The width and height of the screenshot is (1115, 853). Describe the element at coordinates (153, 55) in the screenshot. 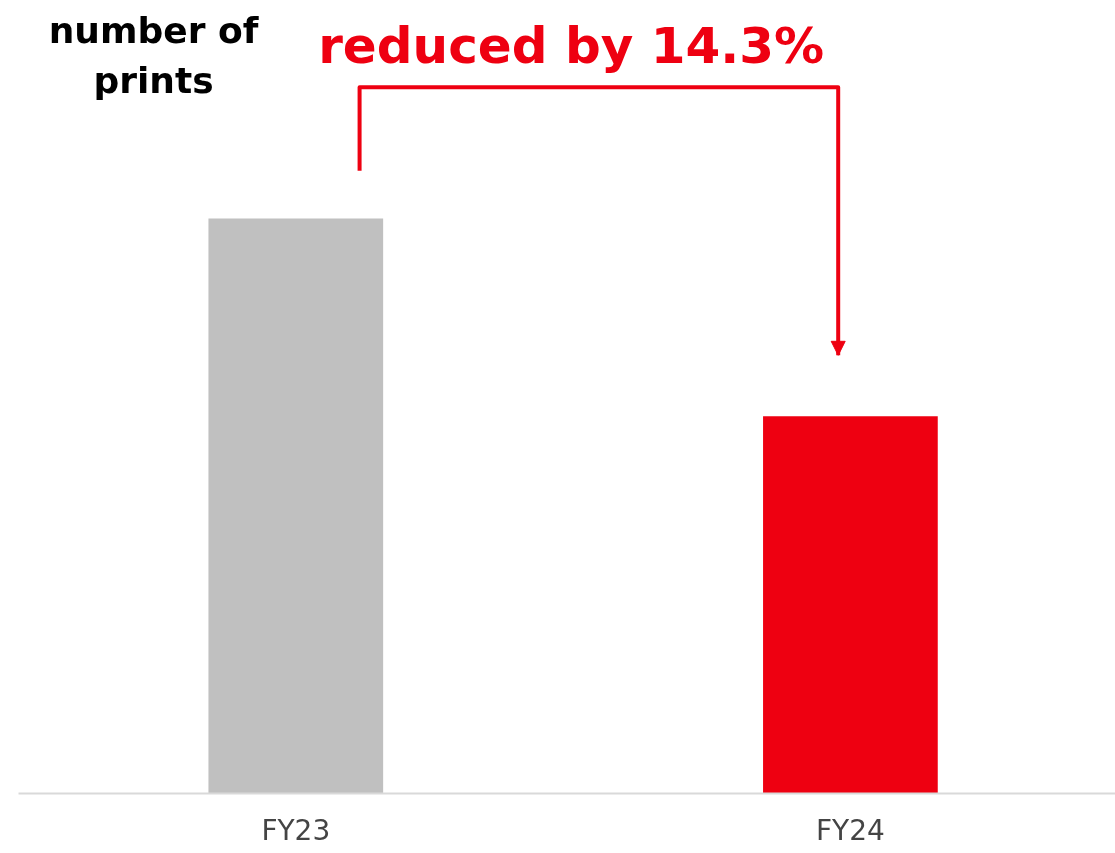

I see `y-axis-title: number of prints` at that location.